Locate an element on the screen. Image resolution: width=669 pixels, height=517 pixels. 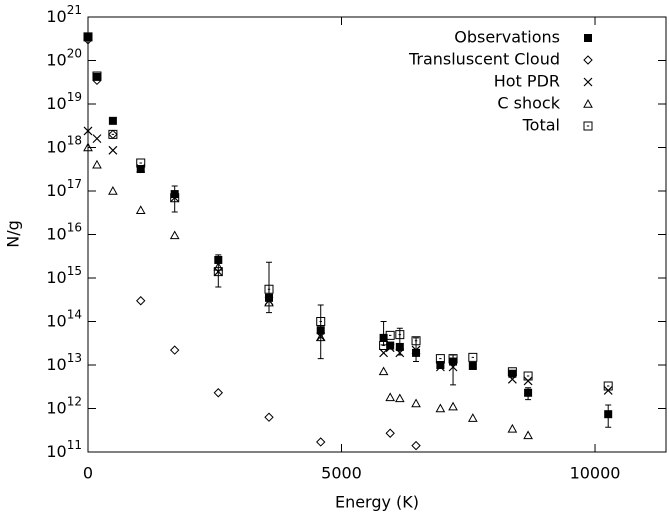
legend-label: Observations is located at coordinates (507, 37).